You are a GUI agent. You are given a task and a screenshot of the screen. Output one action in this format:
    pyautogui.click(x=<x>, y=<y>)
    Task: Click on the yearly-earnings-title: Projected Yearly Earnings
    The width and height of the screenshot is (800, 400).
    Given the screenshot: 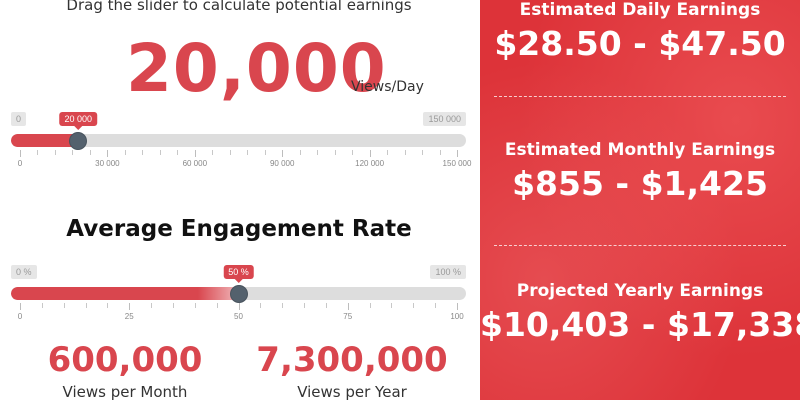 What is the action you would take?
    pyautogui.click(x=640, y=291)
    